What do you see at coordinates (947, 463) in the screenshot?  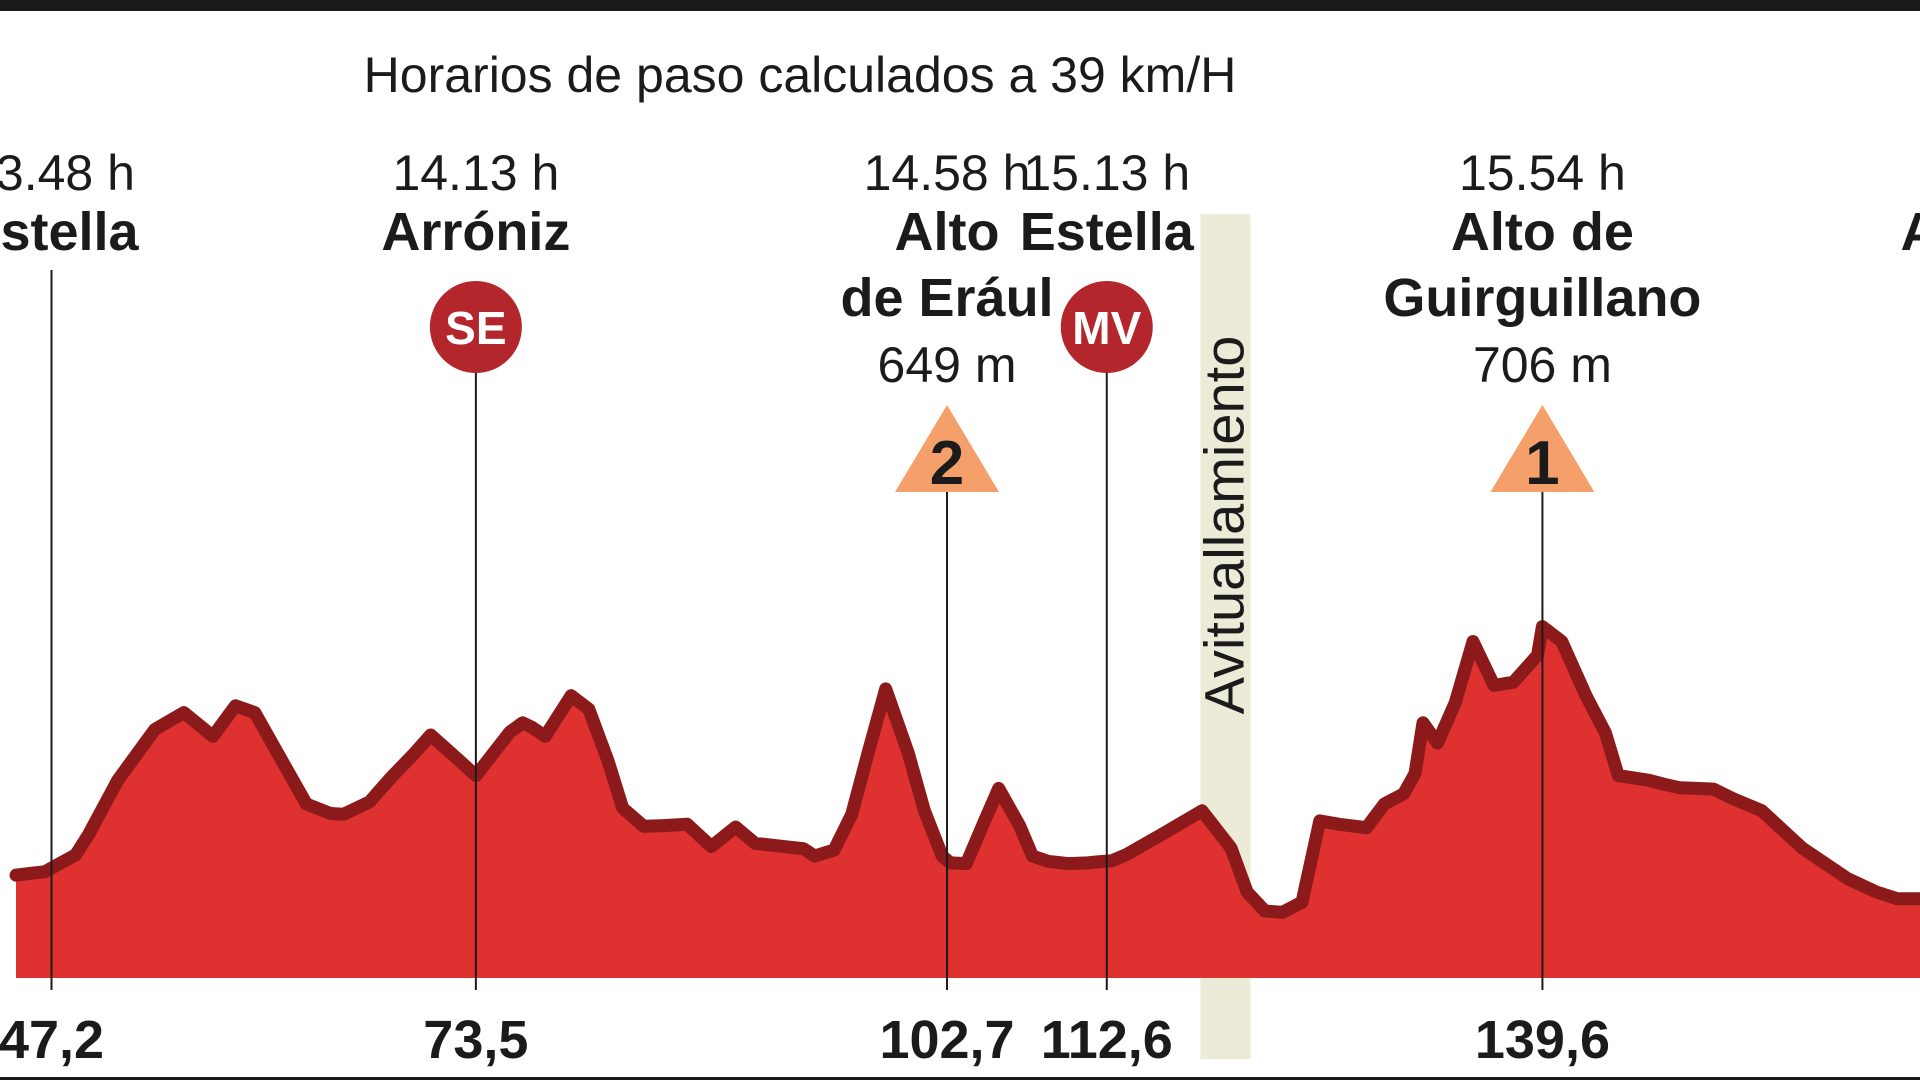 I see `climb-category-label: 2` at bounding box center [947, 463].